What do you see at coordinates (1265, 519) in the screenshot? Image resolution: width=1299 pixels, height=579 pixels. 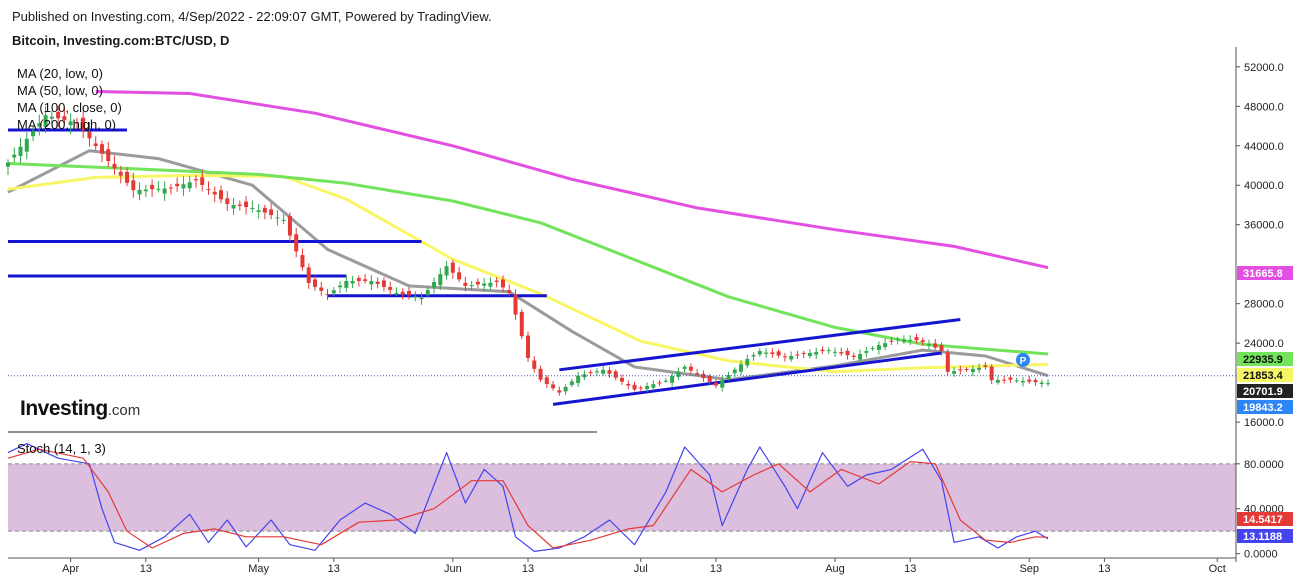 I see `stoch-marker` at bounding box center [1265, 519].